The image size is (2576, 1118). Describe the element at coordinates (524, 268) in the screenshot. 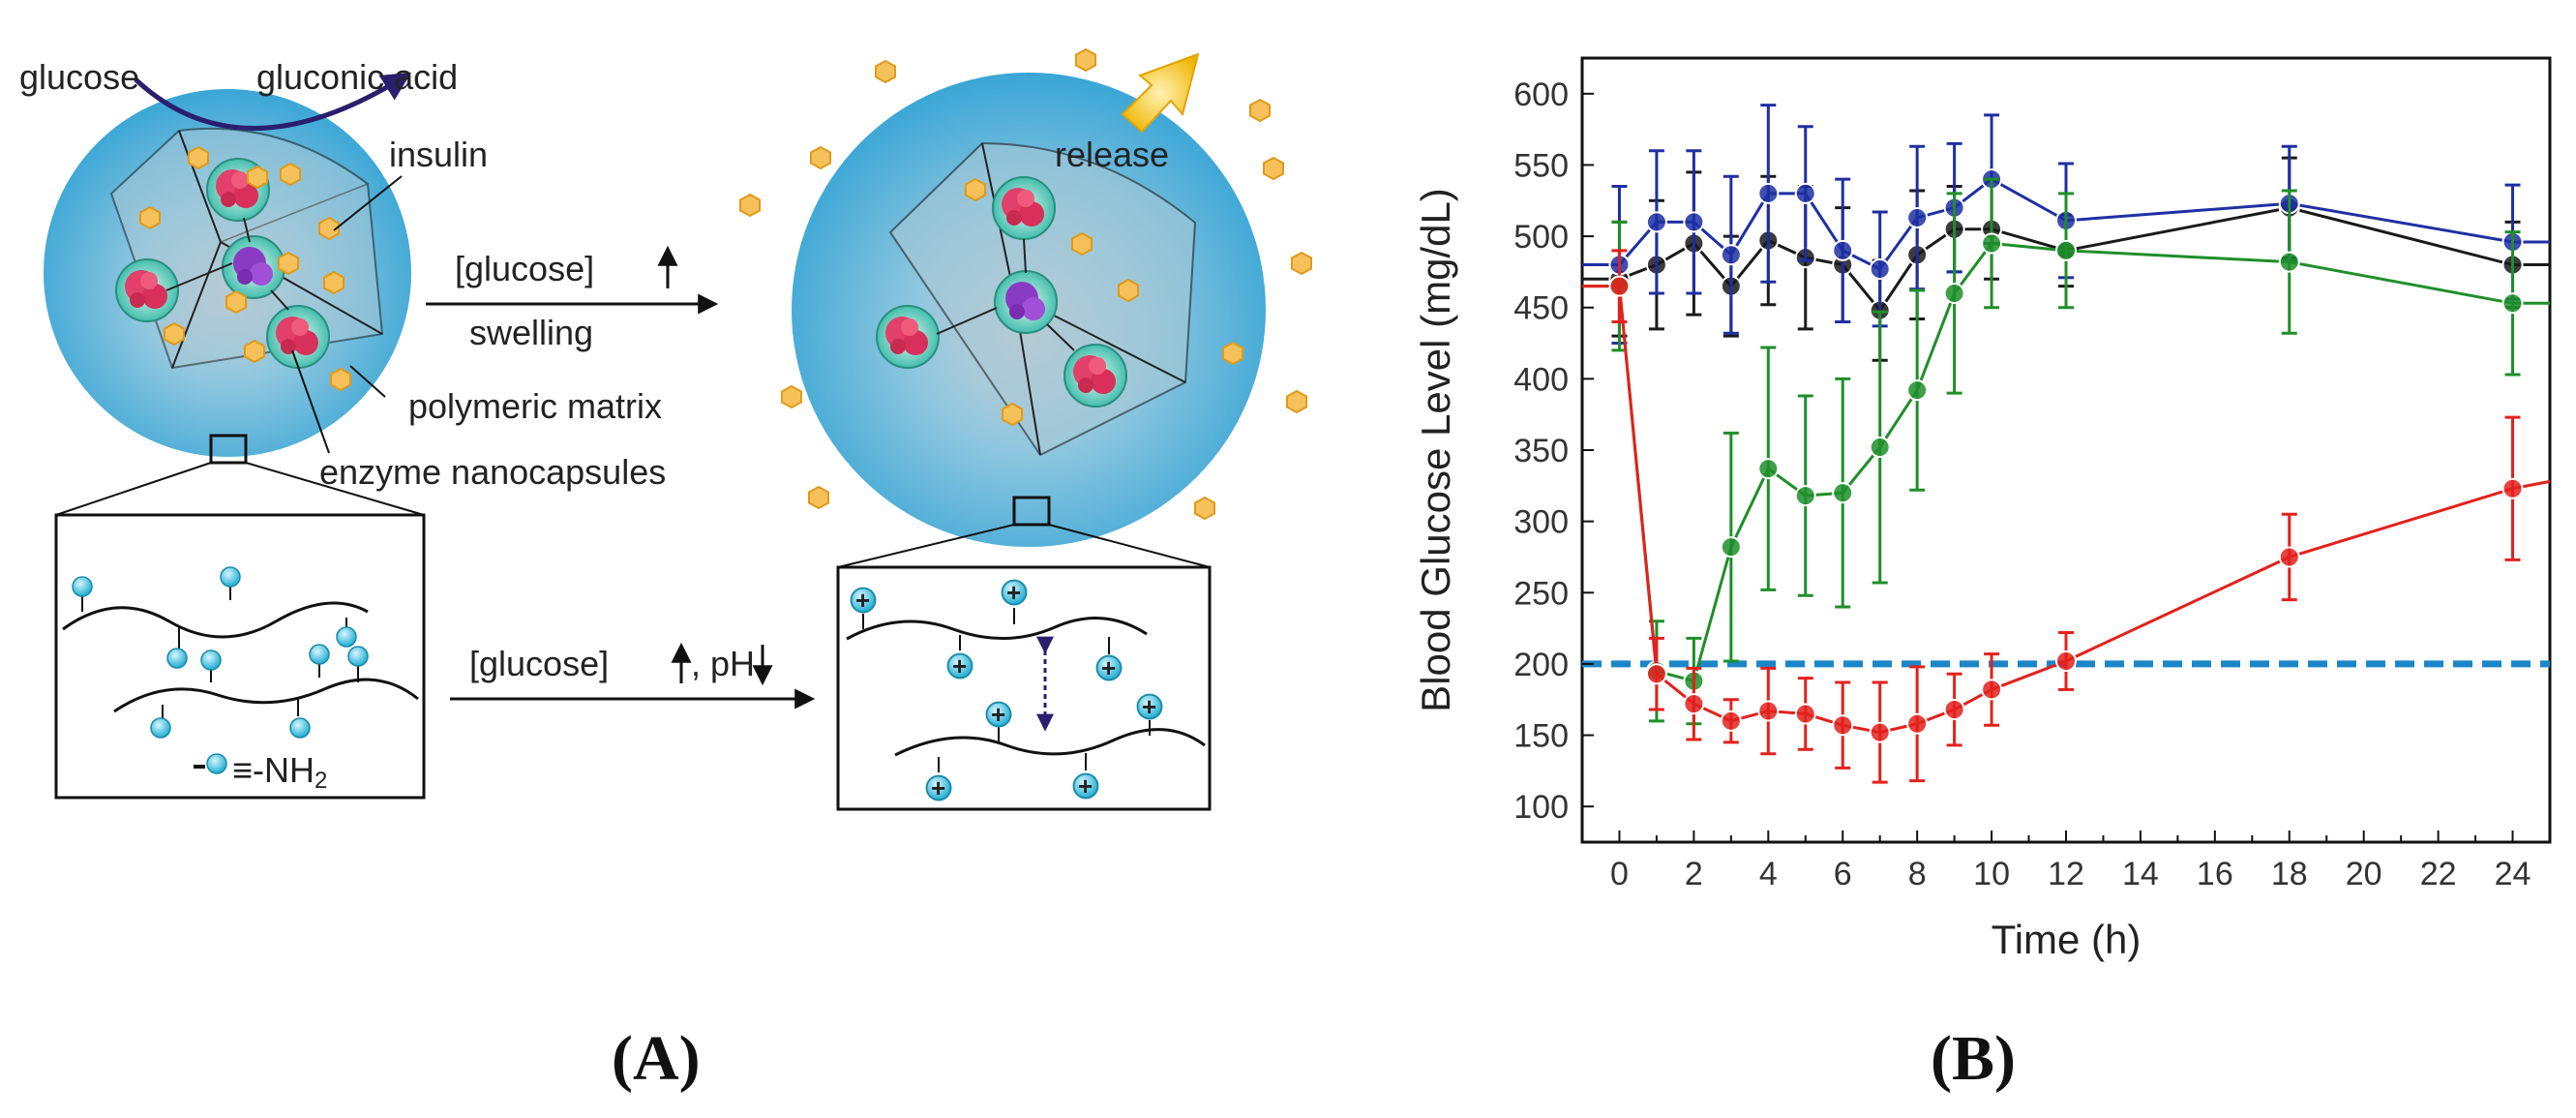

I see `glucose-increase-label: [glucose]` at that location.